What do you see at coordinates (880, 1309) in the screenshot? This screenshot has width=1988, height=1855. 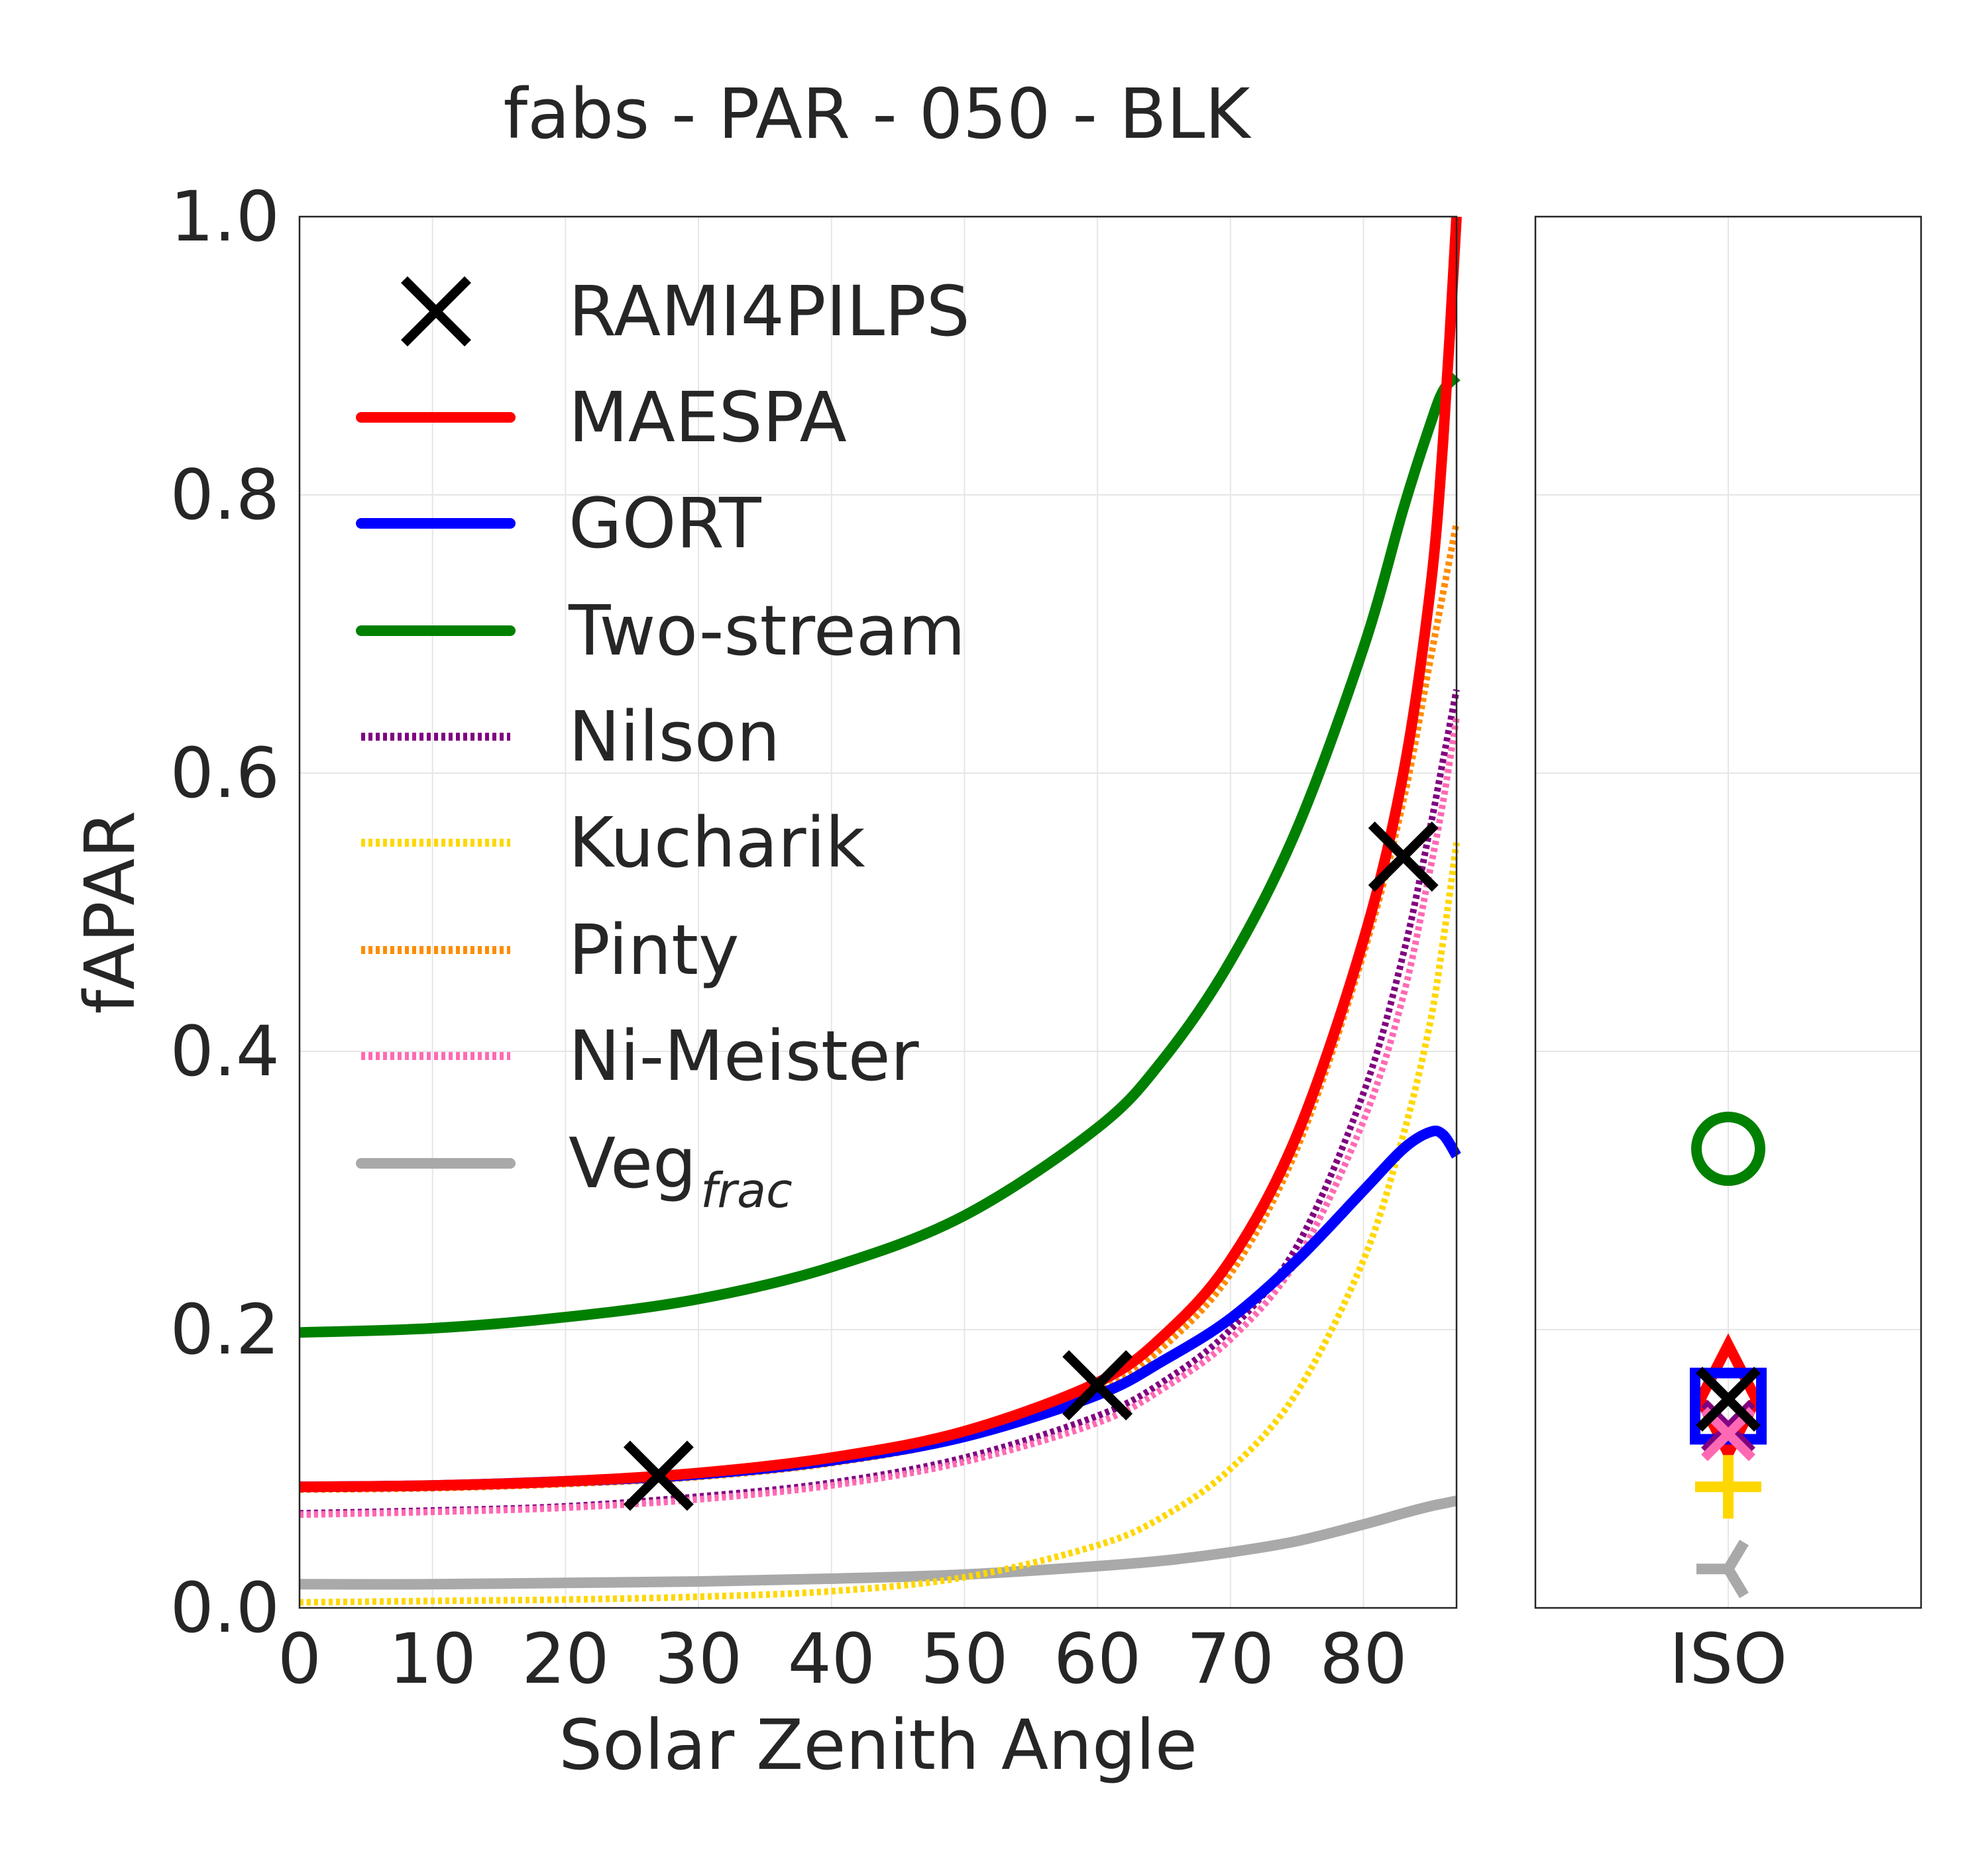 I see `series-line-gort` at bounding box center [880, 1309].